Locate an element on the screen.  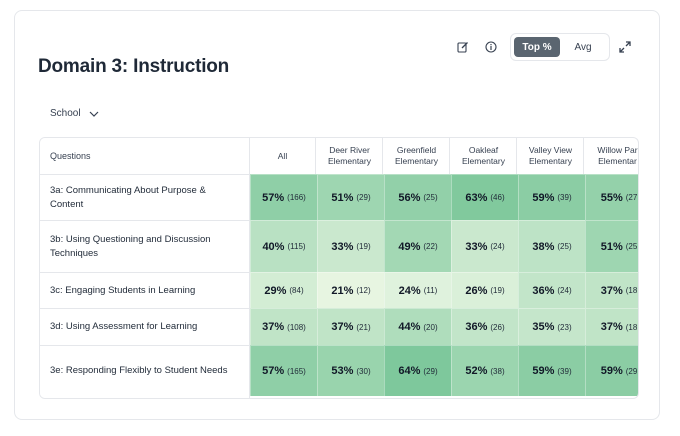
heatmap-cell: 59% (29 is located at coordinates (611, 370).